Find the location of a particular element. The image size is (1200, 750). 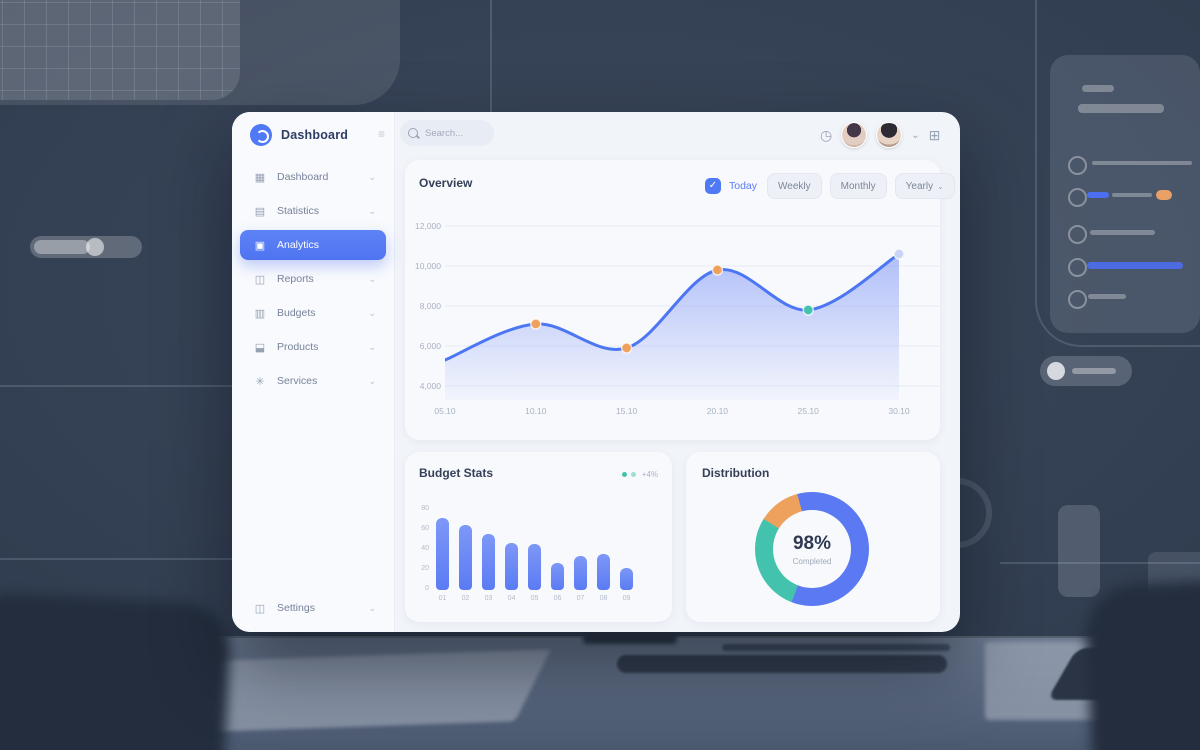

bar-chart is located at coordinates (542, 548).